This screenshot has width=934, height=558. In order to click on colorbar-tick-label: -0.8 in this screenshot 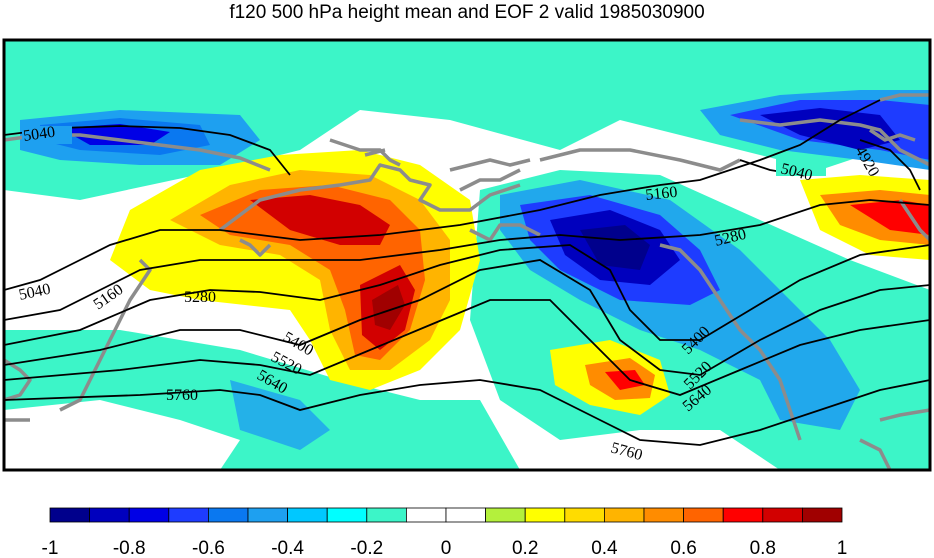, I will do `click(129, 548)`.